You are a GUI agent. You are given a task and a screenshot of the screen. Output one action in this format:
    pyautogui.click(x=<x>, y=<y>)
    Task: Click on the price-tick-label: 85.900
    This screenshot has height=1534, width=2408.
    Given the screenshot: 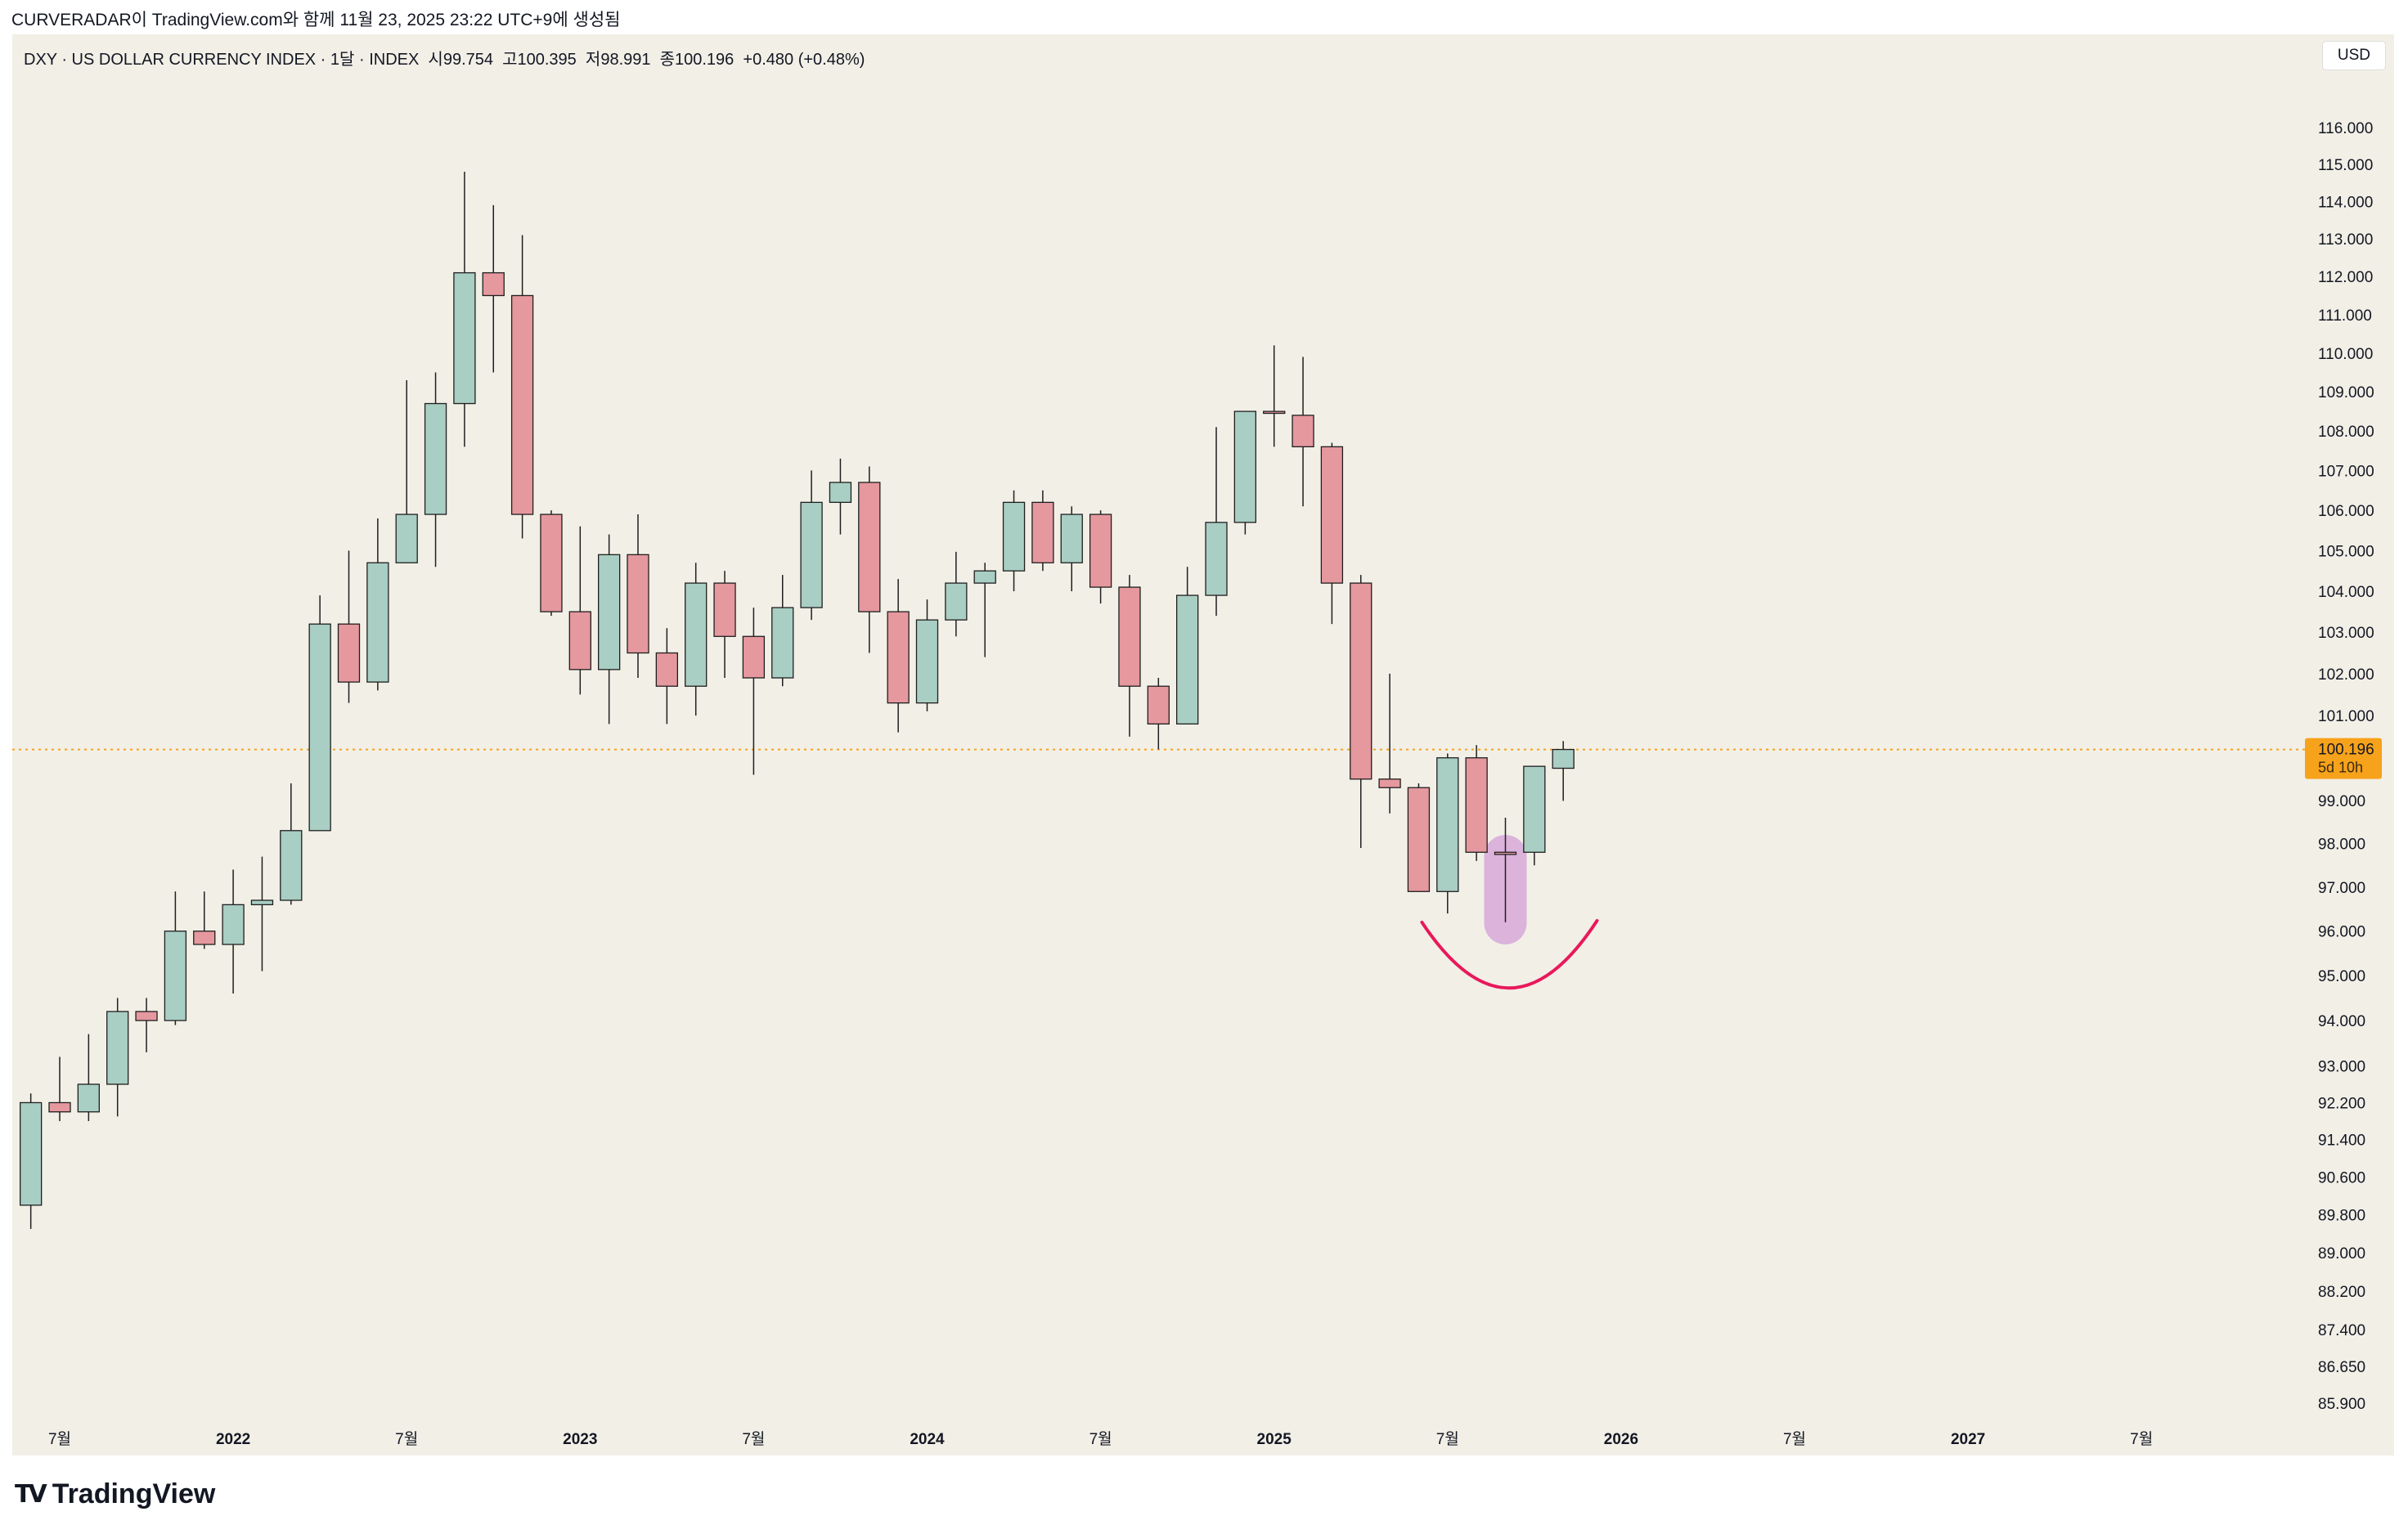 What is the action you would take?
    pyautogui.click(x=2341, y=1404)
    